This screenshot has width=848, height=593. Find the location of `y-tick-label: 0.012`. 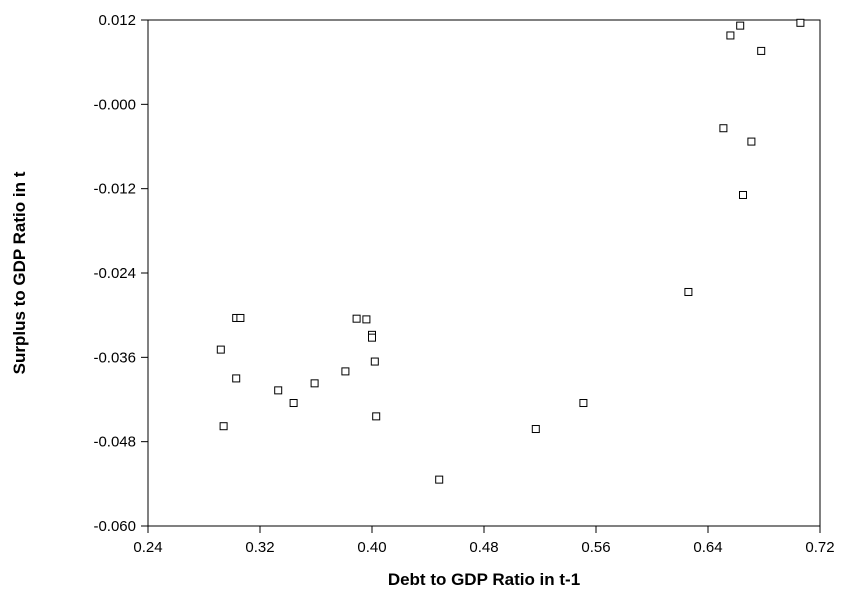

y-tick-label: 0.012 is located at coordinates (117, 20).